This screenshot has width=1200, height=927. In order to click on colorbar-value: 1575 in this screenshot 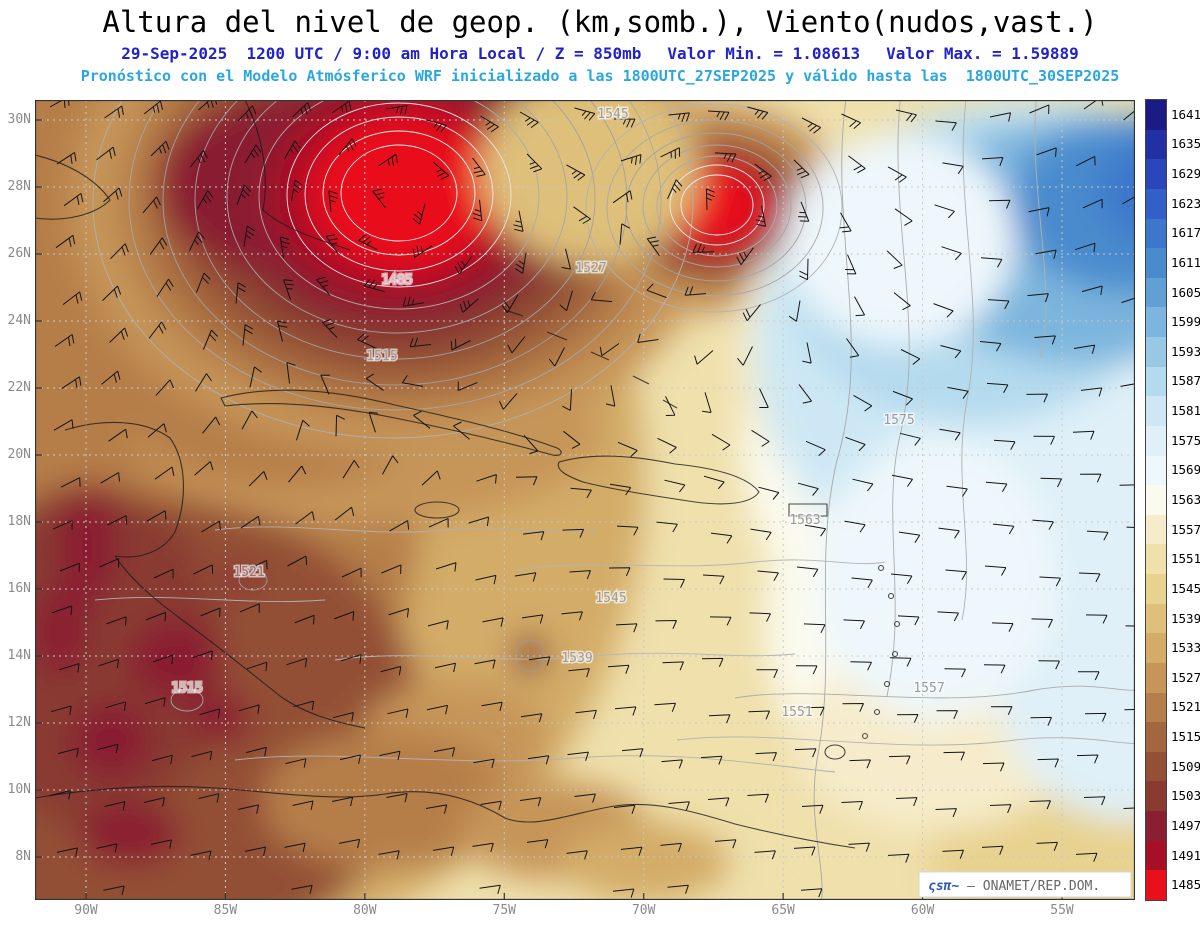, I will do `click(1185, 440)`.